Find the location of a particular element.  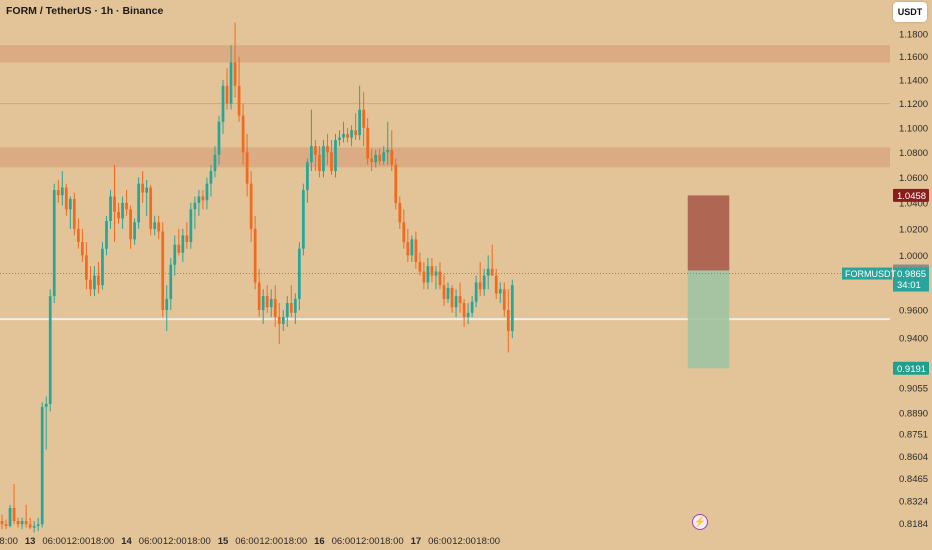

stop-price-label: 1.0458 is located at coordinates (911, 196).